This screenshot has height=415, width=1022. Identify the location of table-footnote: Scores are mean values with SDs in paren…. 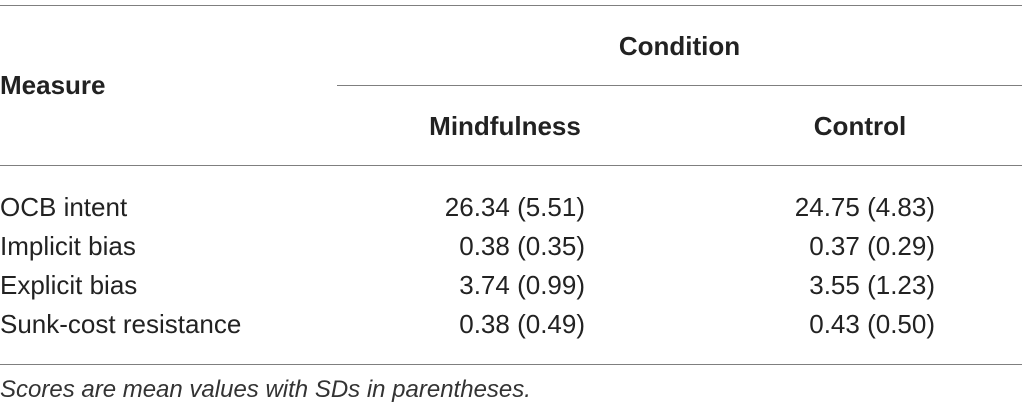
(265, 389).